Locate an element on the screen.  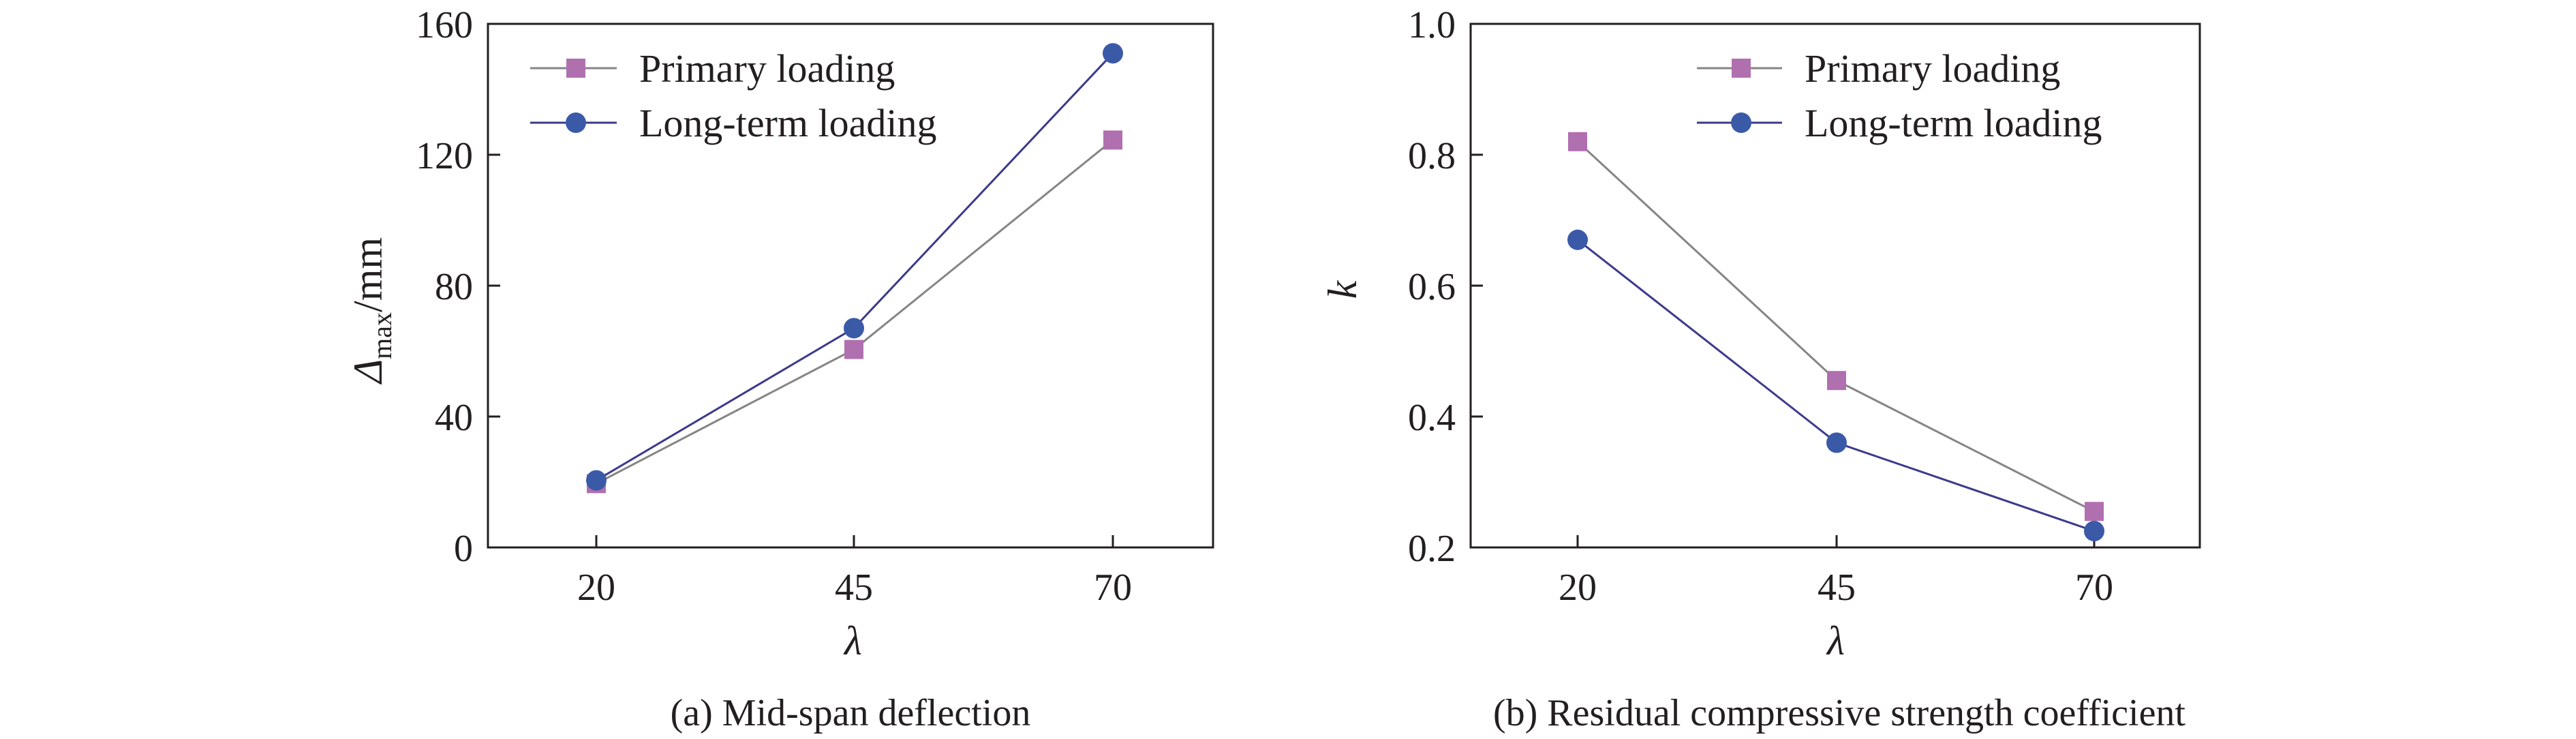
y-tick-label: 0.6 is located at coordinates (1432, 287).